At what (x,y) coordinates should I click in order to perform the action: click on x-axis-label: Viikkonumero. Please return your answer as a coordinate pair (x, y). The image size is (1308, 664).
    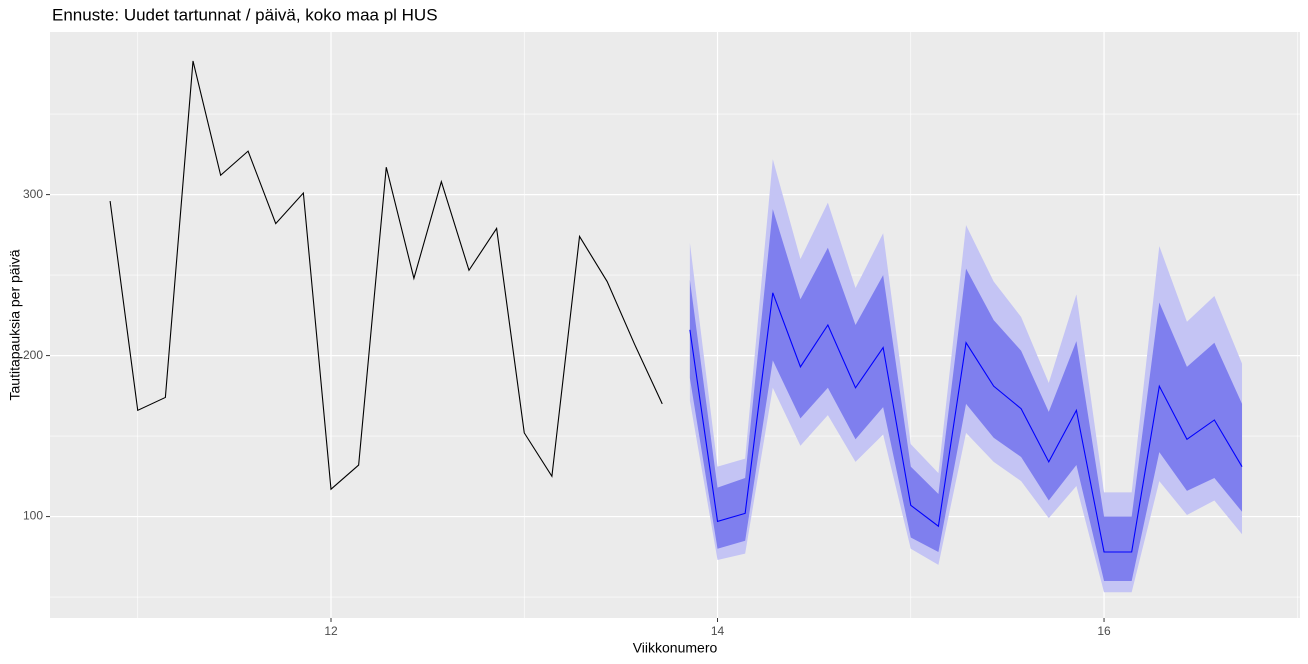
    Looking at the image, I should click on (675, 648).